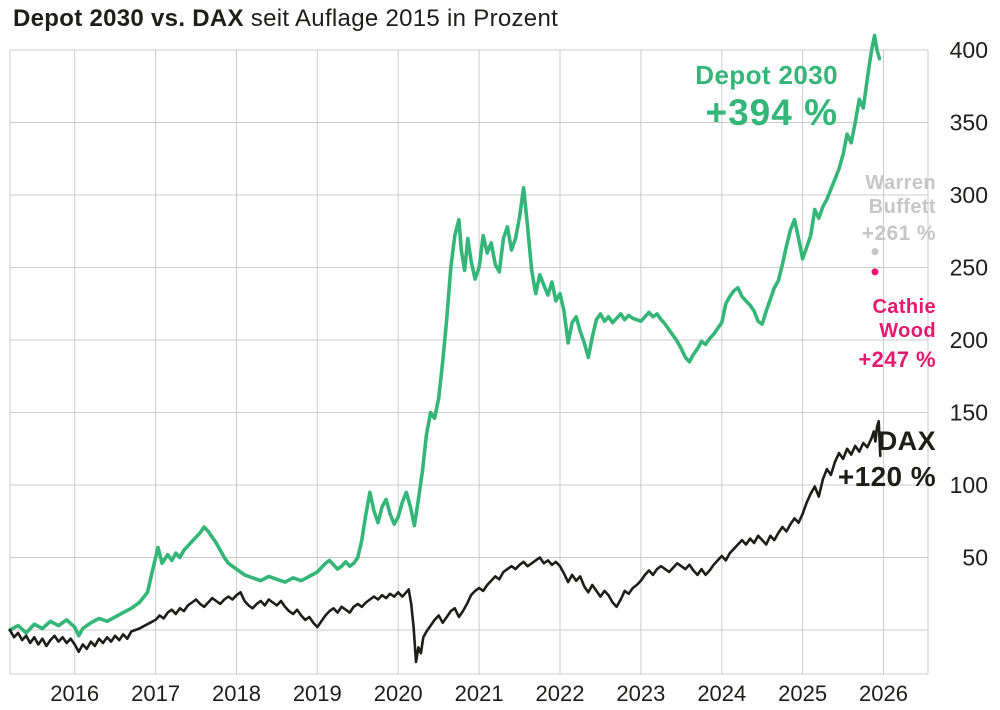 Image resolution: width=1000 pixels, height=710 pixels. What do you see at coordinates (875, 272) in the screenshot?
I see `wood-marker-dot` at bounding box center [875, 272].